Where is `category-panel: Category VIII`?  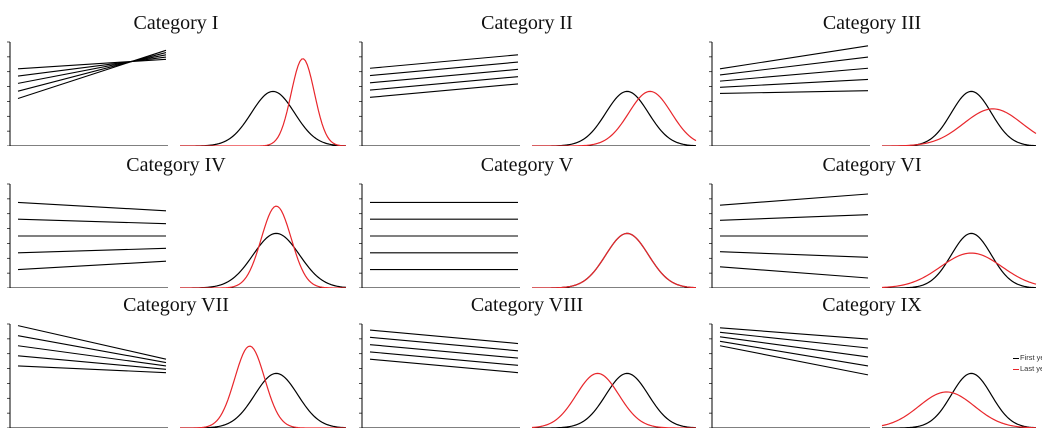 category-panel: Category VIII is located at coordinates (527, 359).